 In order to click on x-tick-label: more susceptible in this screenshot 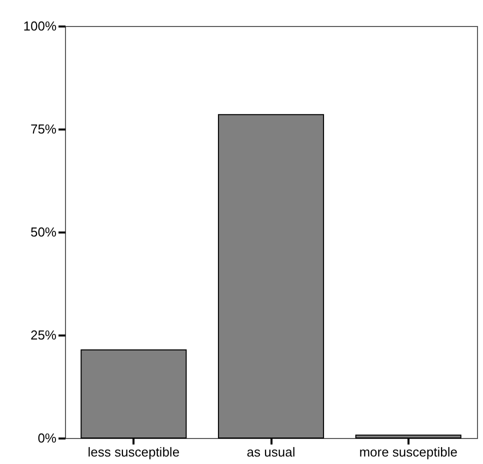, I will do `click(408, 452)`.